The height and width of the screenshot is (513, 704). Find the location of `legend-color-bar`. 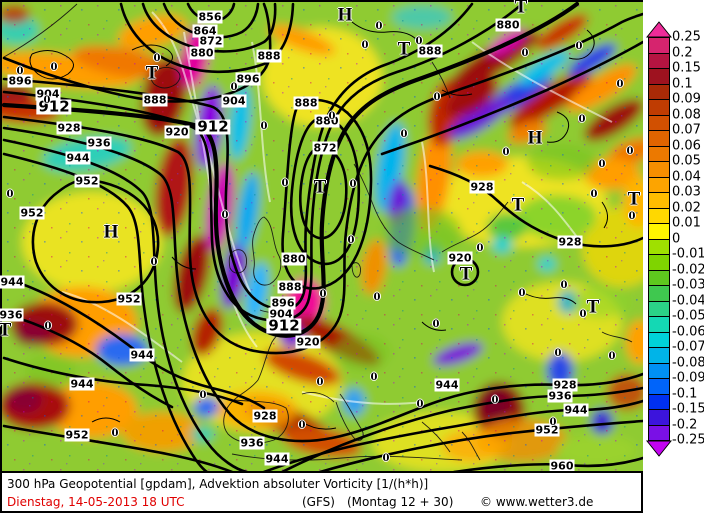

legend-color-bar is located at coordinates (659, 239).